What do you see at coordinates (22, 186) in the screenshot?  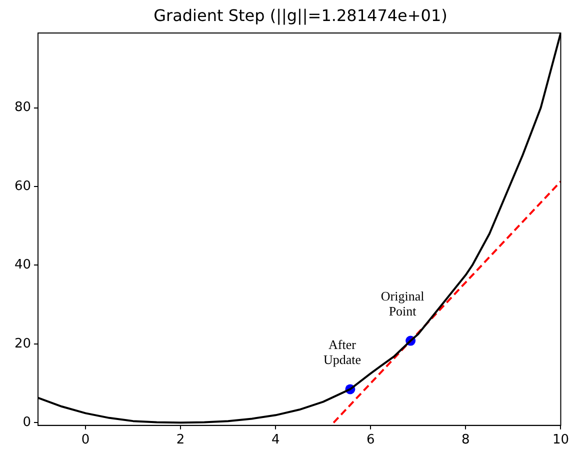 I see `y-tick-label: 60` at bounding box center [22, 186].